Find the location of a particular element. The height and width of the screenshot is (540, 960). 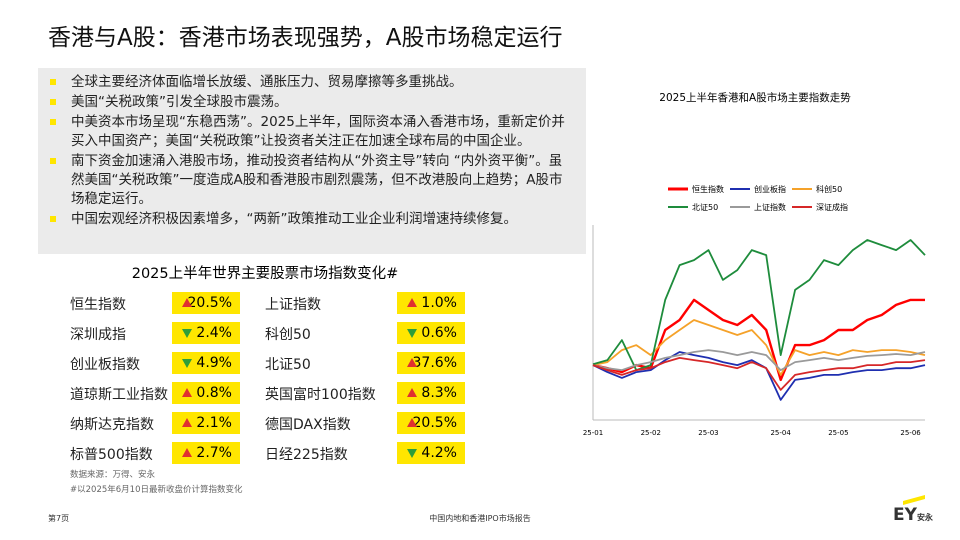

change-badge: 4.9% is located at coordinates (206, 363).